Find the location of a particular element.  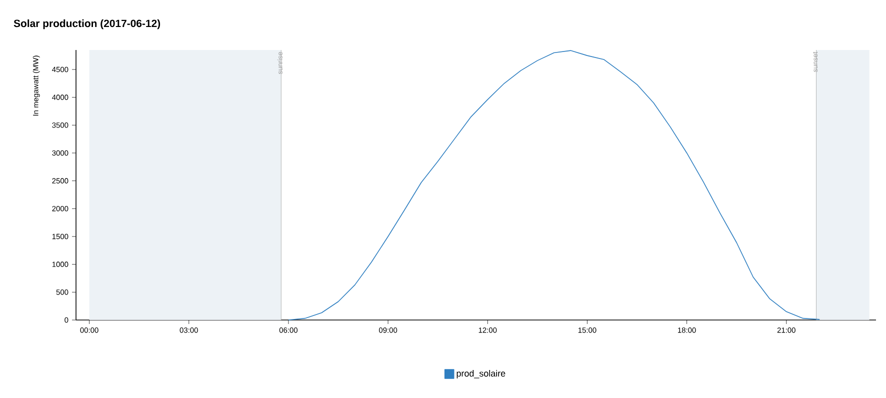

chart-title: Solar production (2017-06-12) is located at coordinates (87, 24).